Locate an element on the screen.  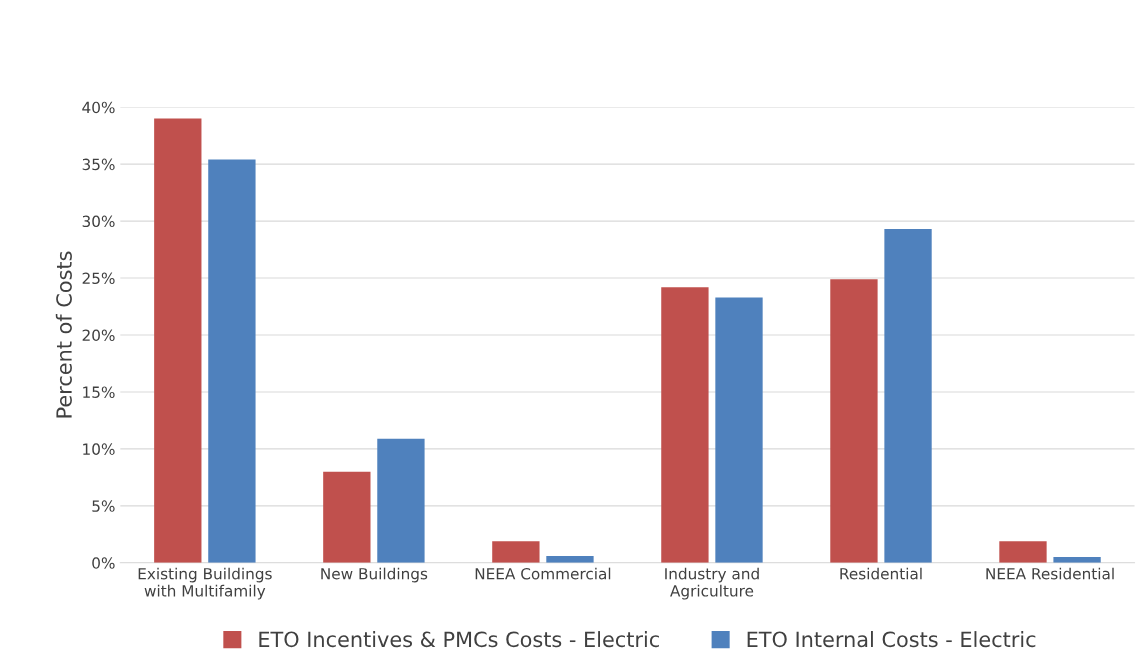
y-tick-label: 30% is located at coordinates (98, 221).